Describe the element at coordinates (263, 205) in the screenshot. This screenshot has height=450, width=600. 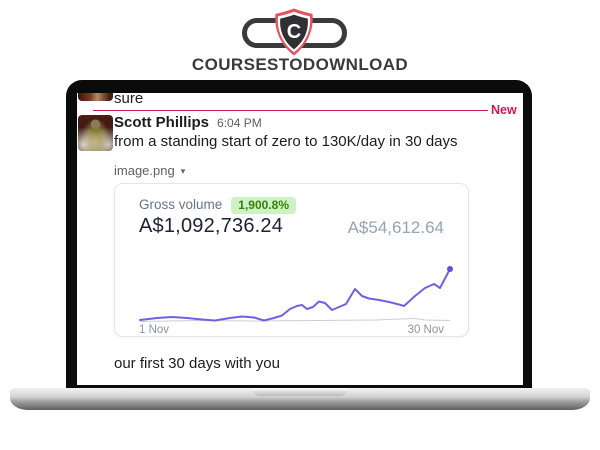
I see `growth-badge: 1,900.8%` at that location.